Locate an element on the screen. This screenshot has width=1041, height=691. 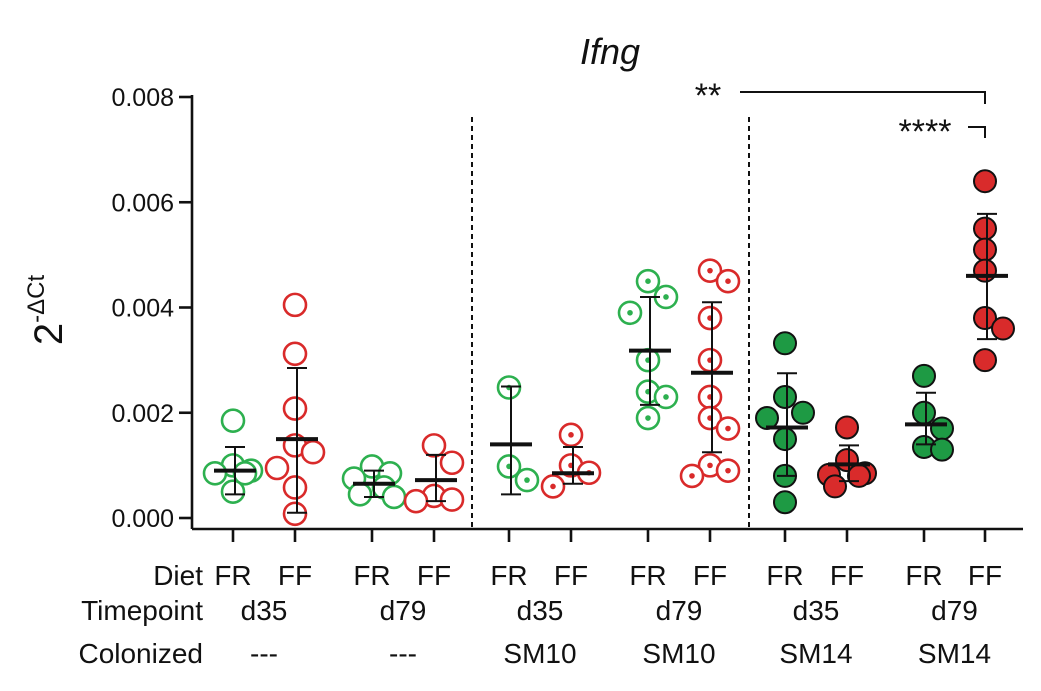
svg-text: 2-ΔCt is located at coordinates (47, 310).